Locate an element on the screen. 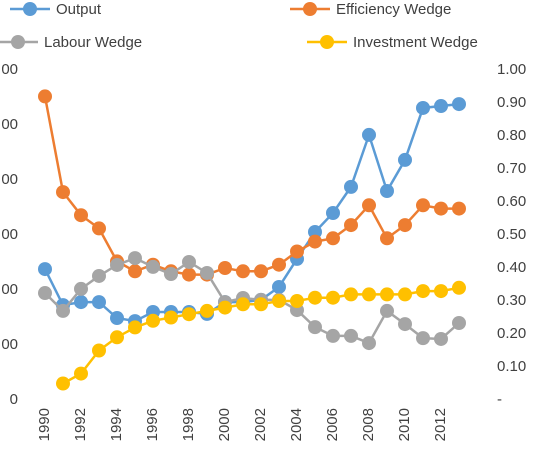 This screenshot has height=464, width=533. y2-tick-label: 0.40 is located at coordinates (511, 267).